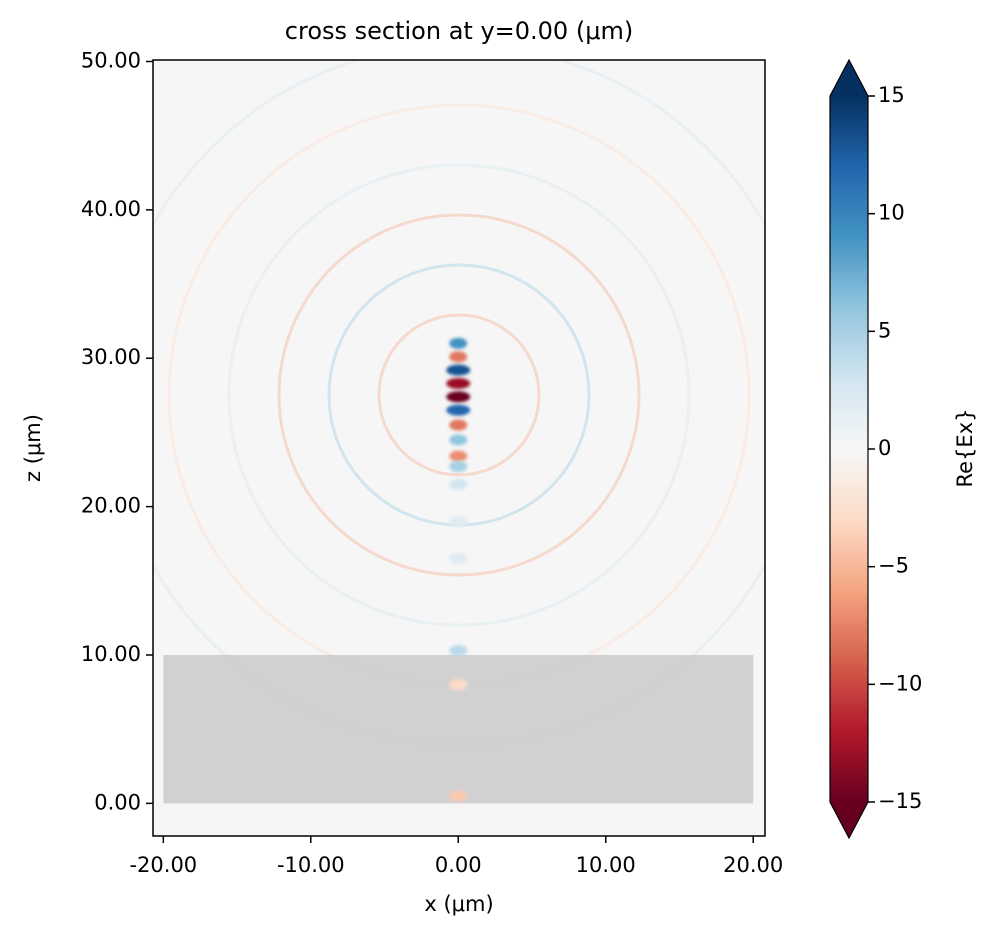  I want to click on y-tick-label: 40.00, so click(111, 209).